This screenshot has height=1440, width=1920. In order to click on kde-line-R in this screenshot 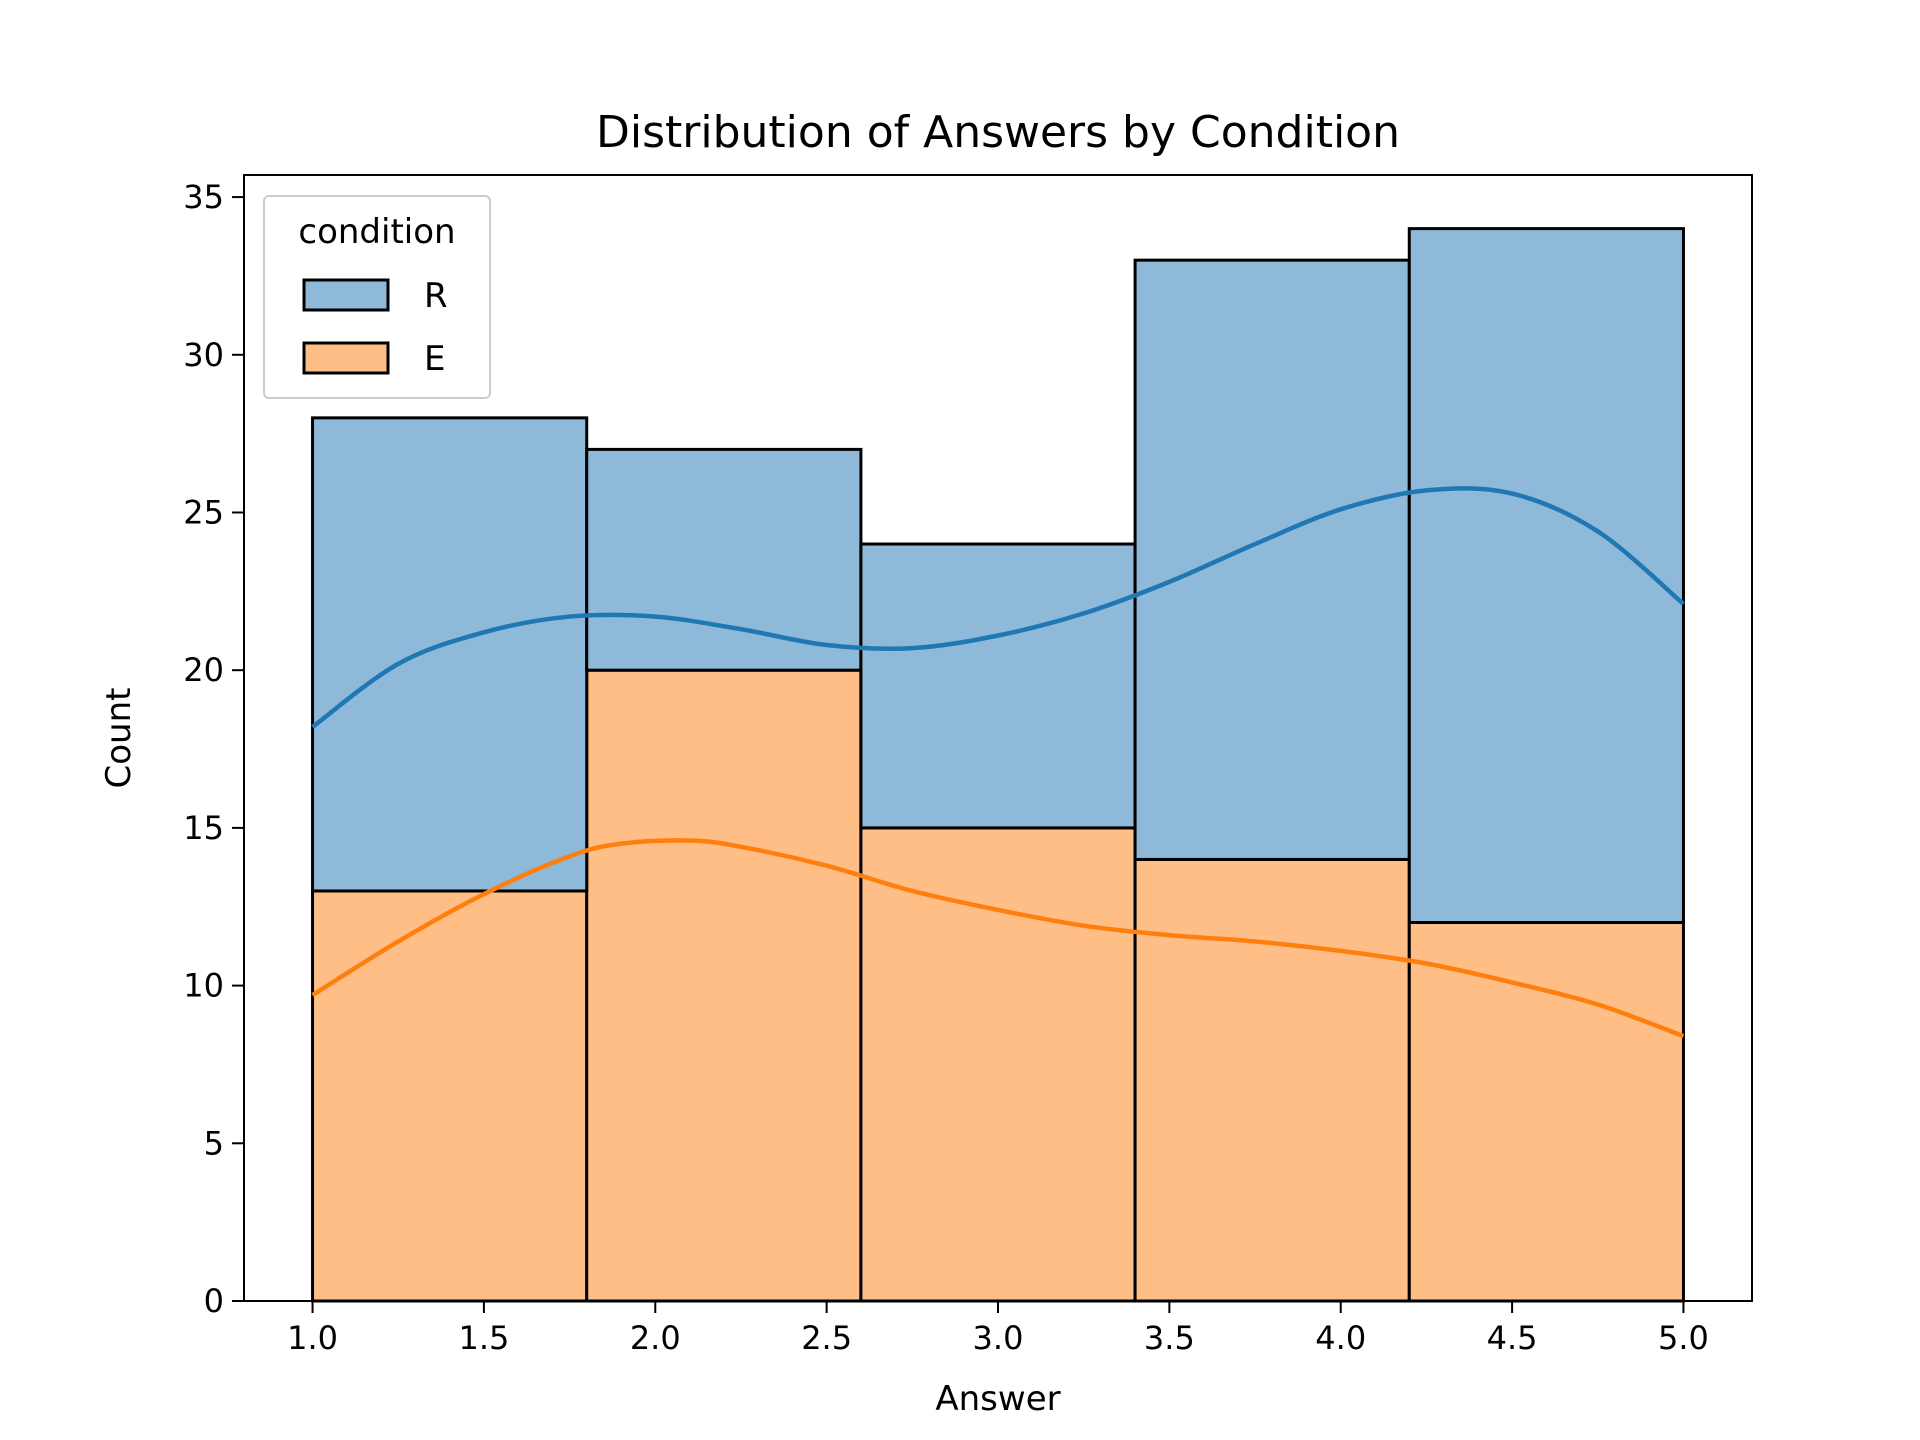, I will do `click(998, 607)`.